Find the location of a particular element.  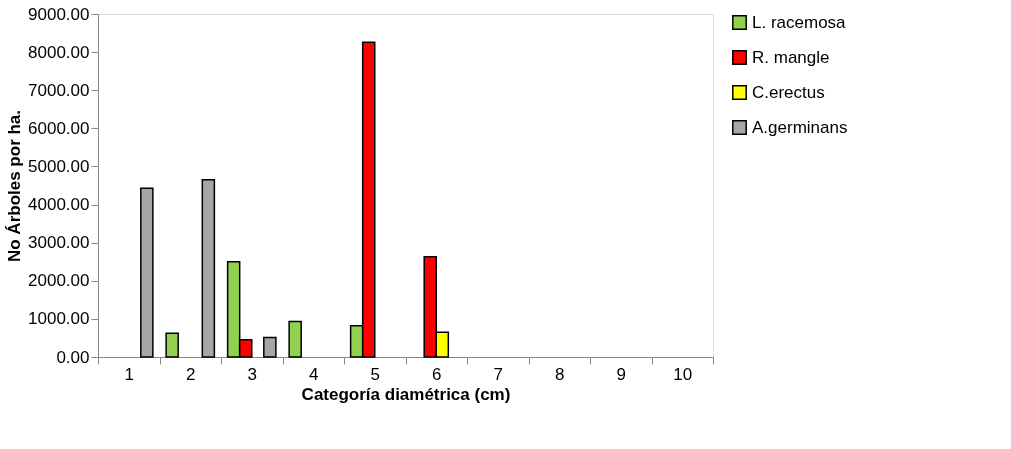

legend-label: A.germinans is located at coordinates (800, 127).